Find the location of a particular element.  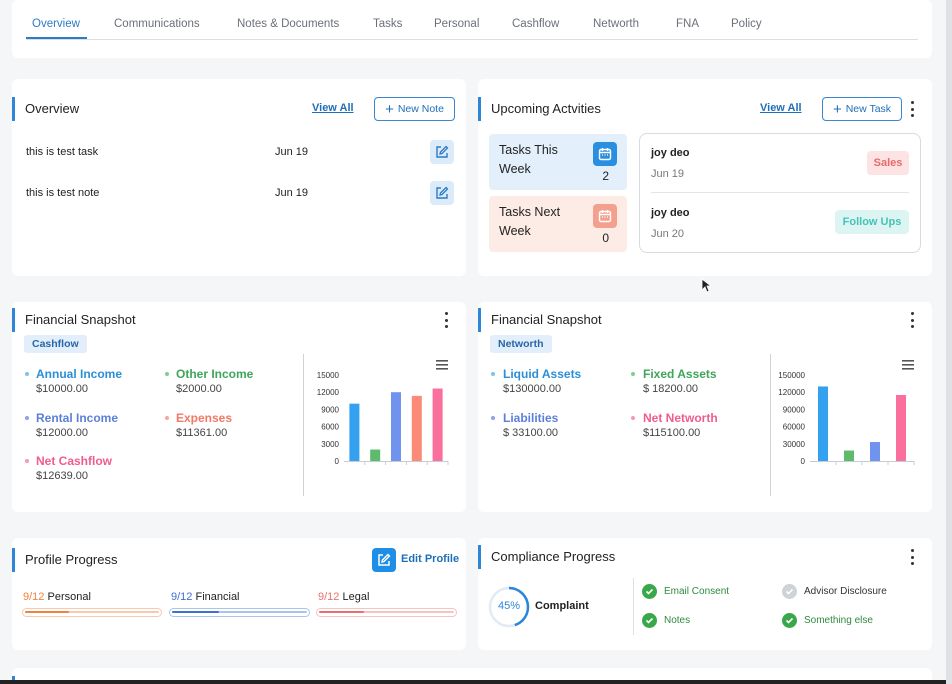

compliance-progress-card is located at coordinates (705, 594).